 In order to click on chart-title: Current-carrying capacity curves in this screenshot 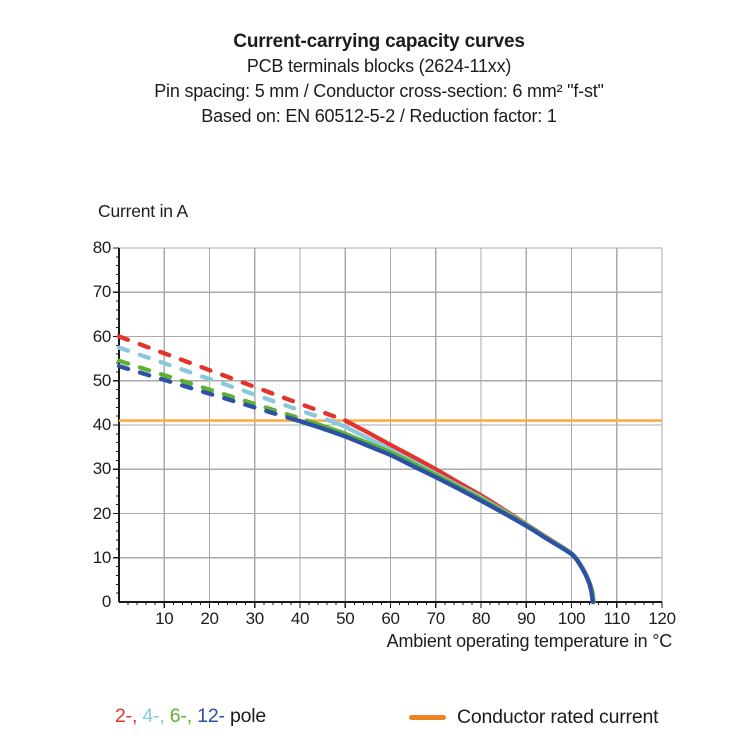, I will do `click(379, 41)`.